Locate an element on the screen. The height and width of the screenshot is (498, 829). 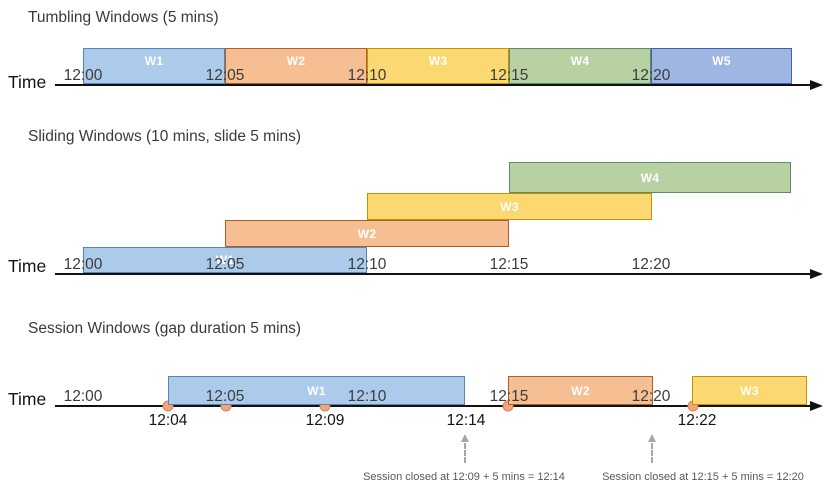
event-time-label: 12:22 is located at coordinates (697, 420).